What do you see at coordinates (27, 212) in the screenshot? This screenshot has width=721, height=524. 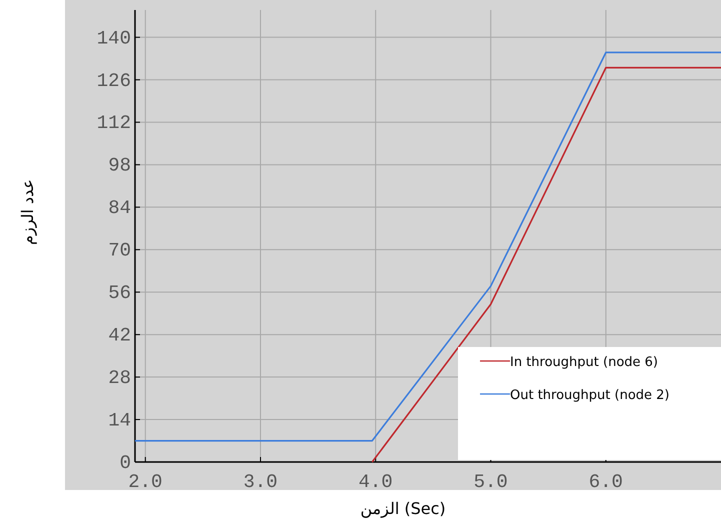 I see `y-axis-title: عدد الرزم` at bounding box center [27, 212].